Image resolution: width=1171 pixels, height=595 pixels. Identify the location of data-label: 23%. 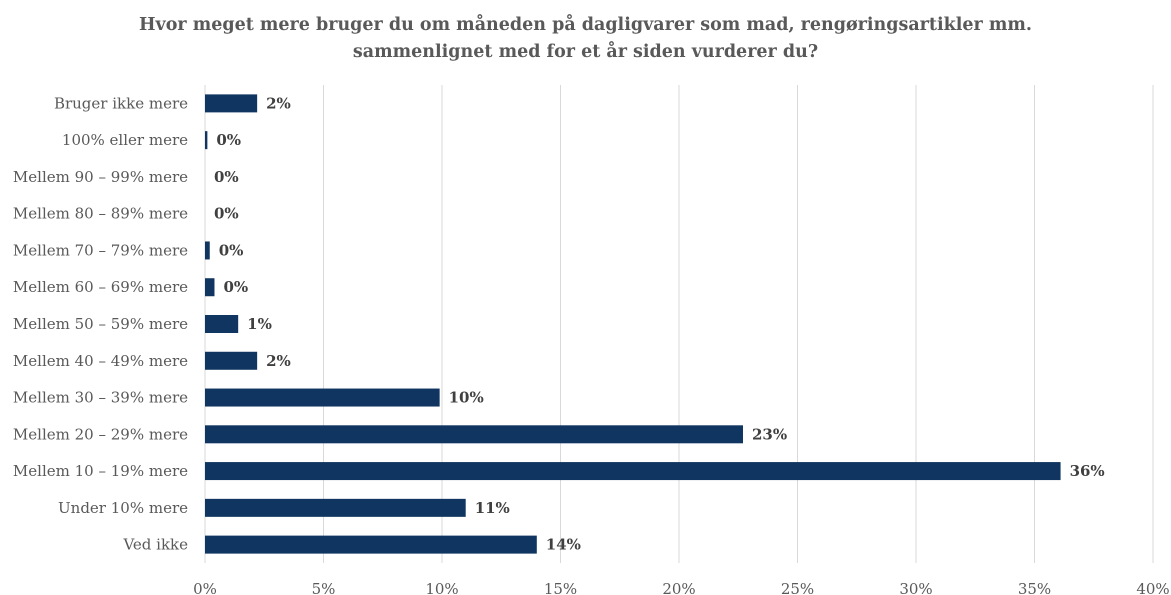
(769, 434).